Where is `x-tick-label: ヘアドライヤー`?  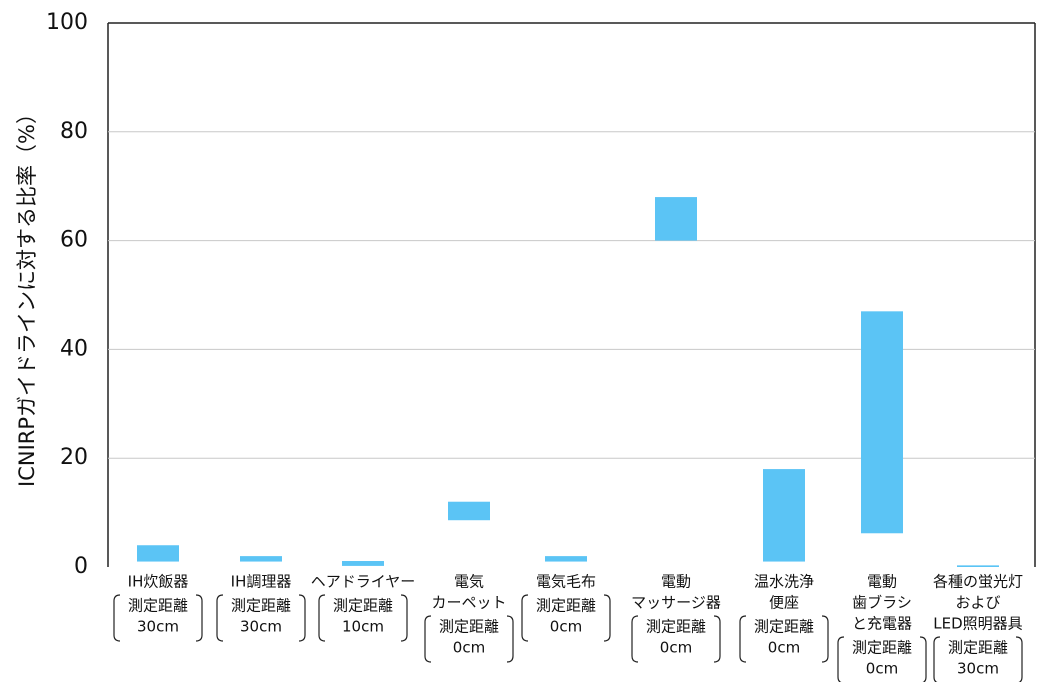
x-tick-label: ヘアドライヤー is located at coordinates (363, 582).